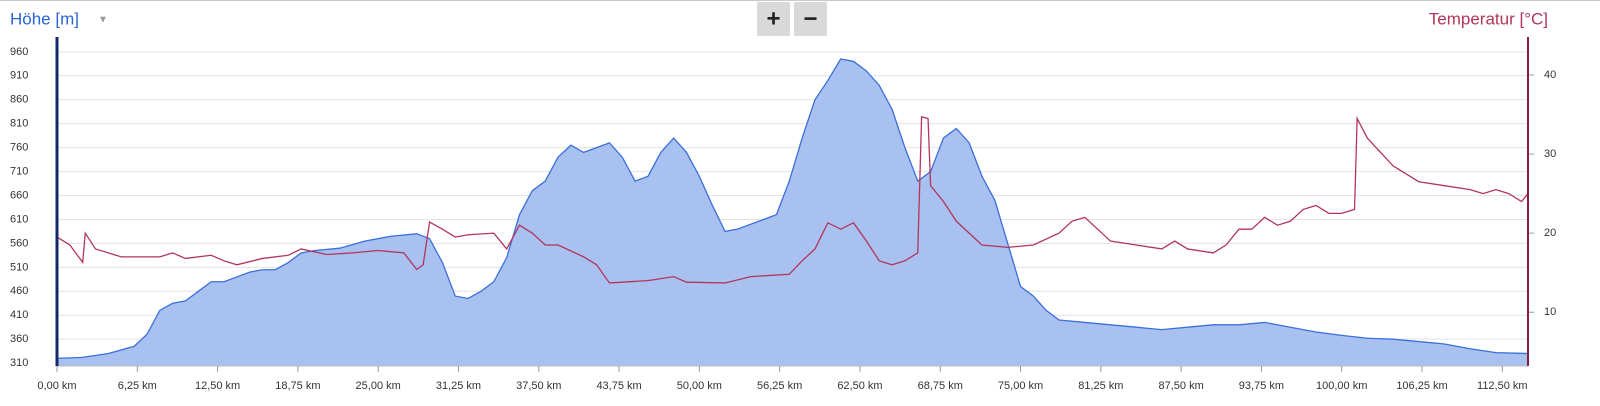 The height and width of the screenshot is (406, 1600). What do you see at coordinates (19, 124) in the screenshot?
I see `y-tick-label: 810` at bounding box center [19, 124].